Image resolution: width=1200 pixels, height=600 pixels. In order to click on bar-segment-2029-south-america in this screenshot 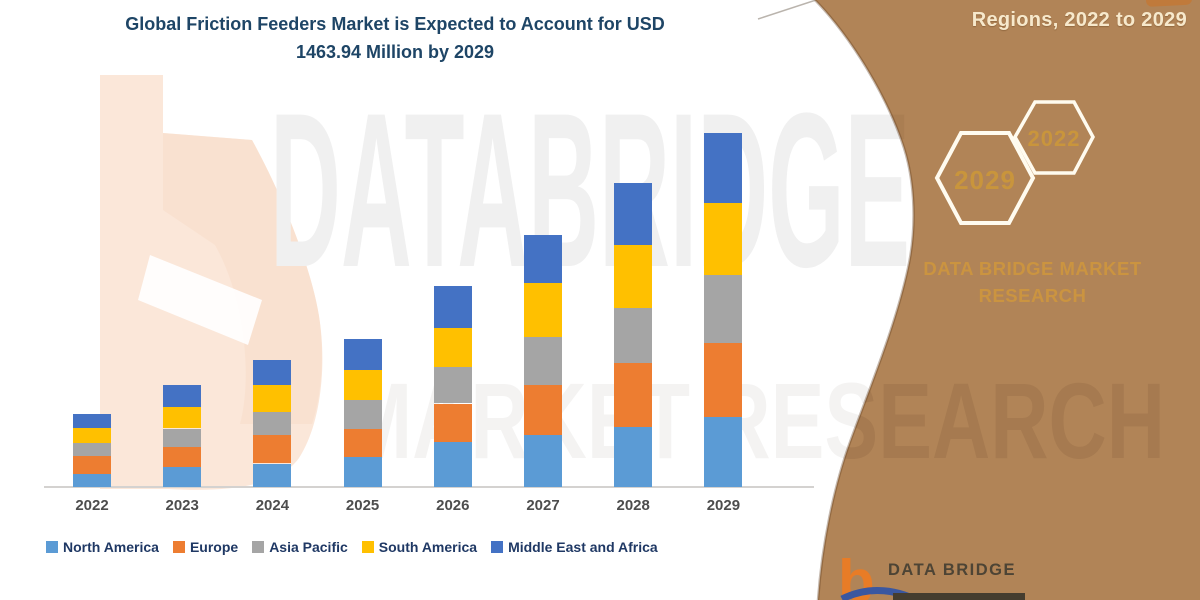, I will do `click(723, 239)`.